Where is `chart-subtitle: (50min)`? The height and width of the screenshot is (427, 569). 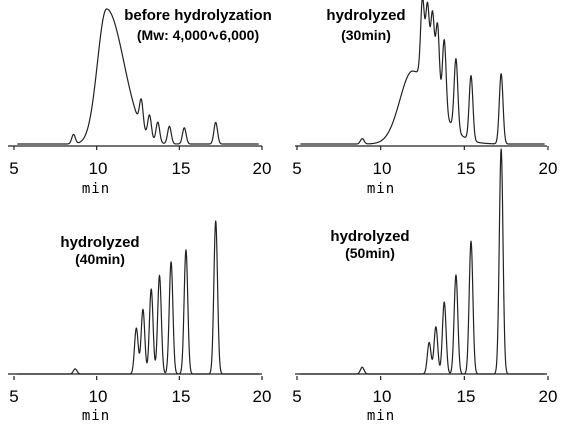 chart-subtitle: (50min) is located at coordinates (370, 253).